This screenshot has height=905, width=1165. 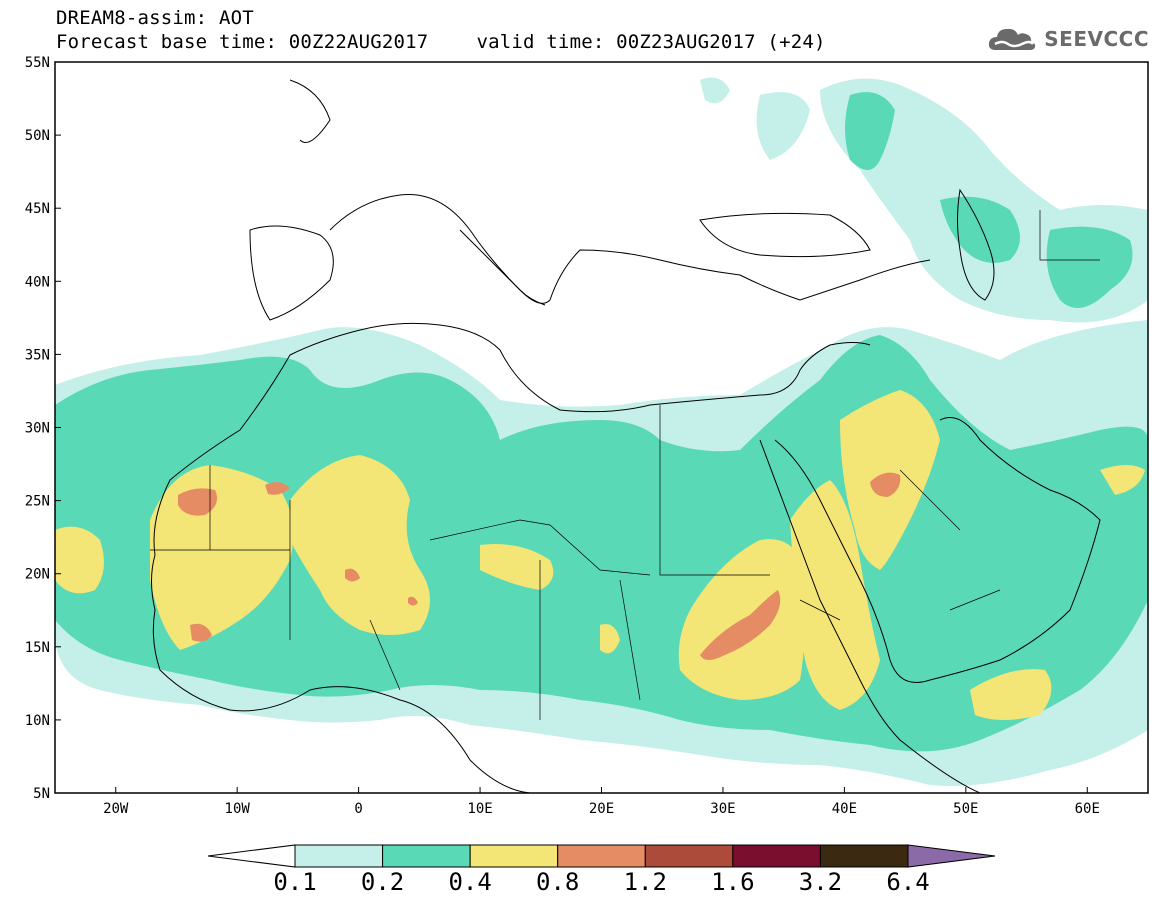 What do you see at coordinates (820, 882) in the screenshot?
I see `colorbar-label: 3.2` at bounding box center [820, 882].